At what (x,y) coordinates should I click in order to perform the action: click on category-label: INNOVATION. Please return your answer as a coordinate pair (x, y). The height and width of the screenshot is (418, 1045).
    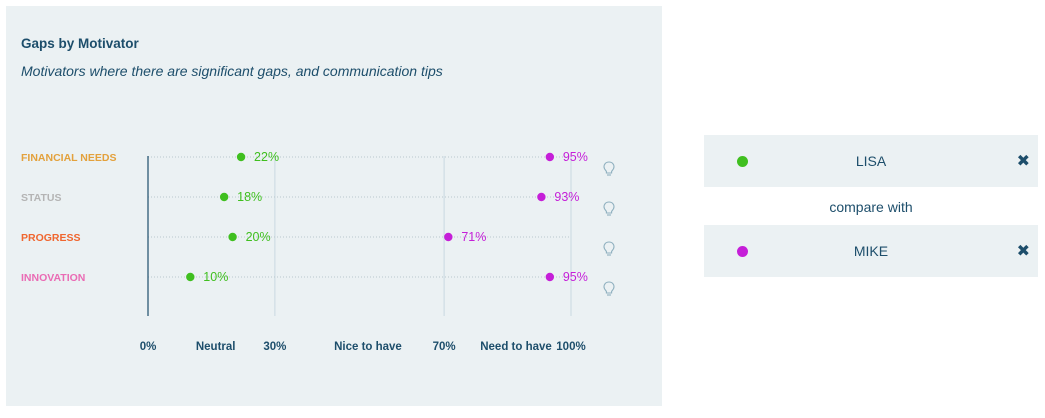
    Looking at the image, I should click on (53, 278).